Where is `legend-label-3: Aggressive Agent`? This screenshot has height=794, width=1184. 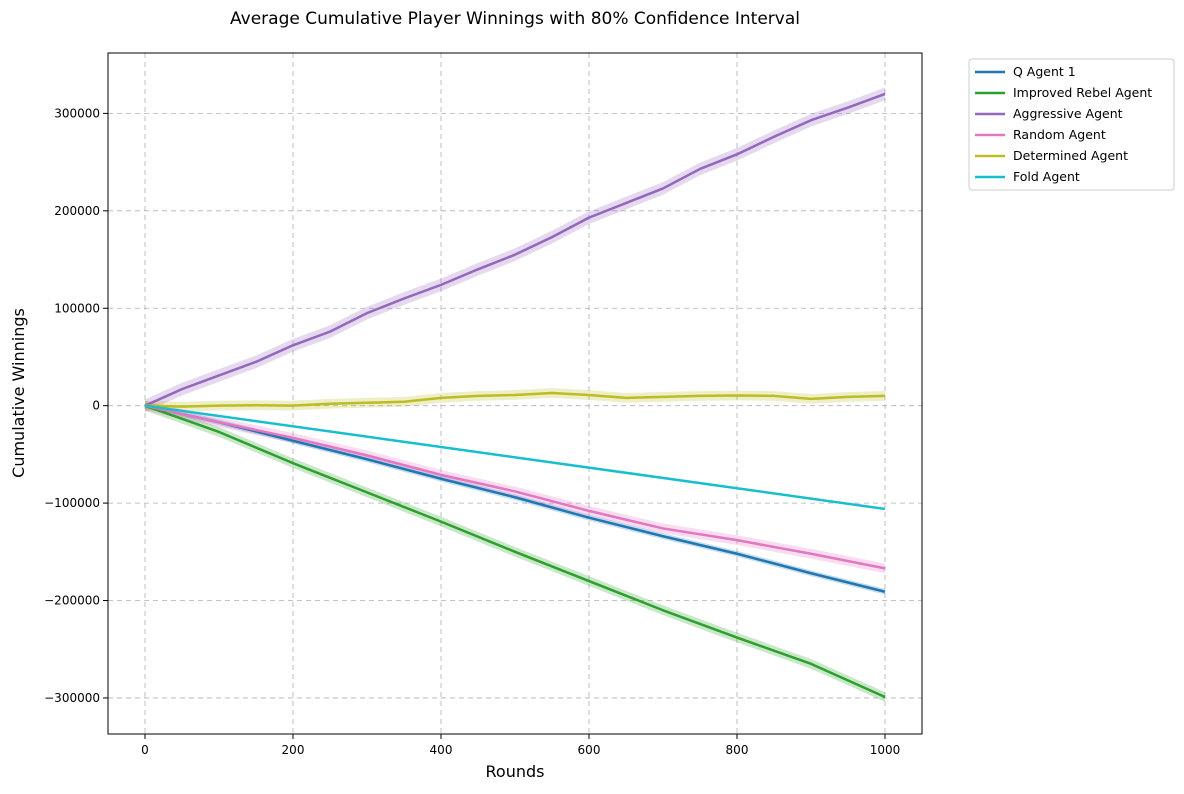 legend-label-3: Aggressive Agent is located at coordinates (1068, 113).